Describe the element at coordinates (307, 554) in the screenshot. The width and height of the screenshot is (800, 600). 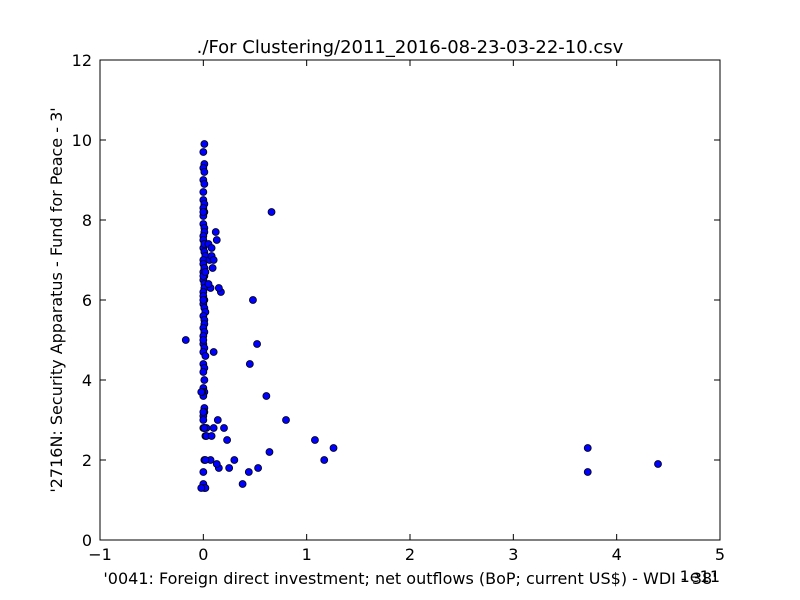
I see `x-tick-label: 1` at that location.